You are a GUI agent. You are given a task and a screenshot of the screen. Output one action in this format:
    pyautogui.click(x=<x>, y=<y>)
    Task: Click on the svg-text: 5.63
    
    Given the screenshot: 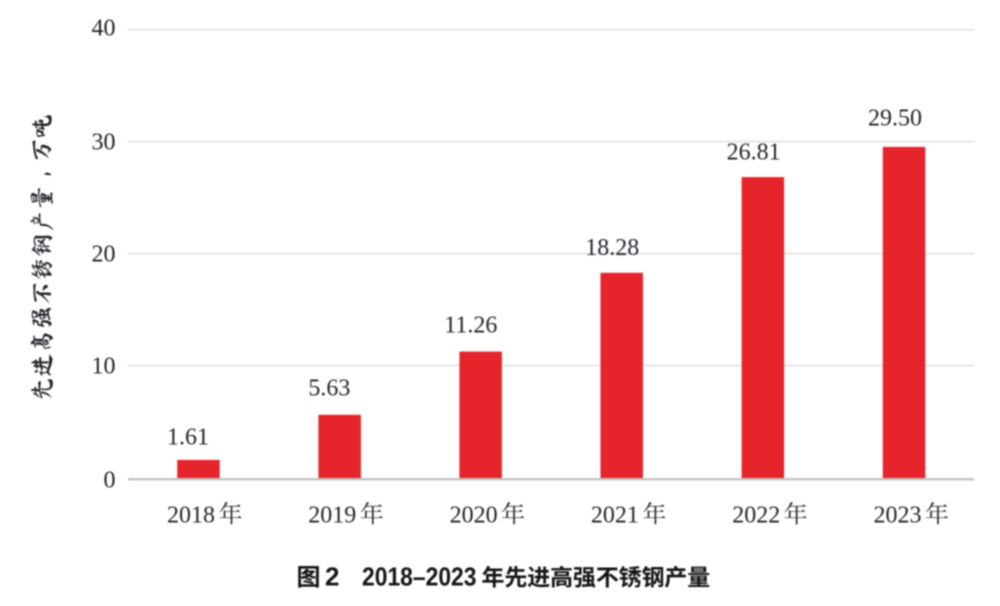 What is the action you would take?
    pyautogui.click(x=329, y=389)
    